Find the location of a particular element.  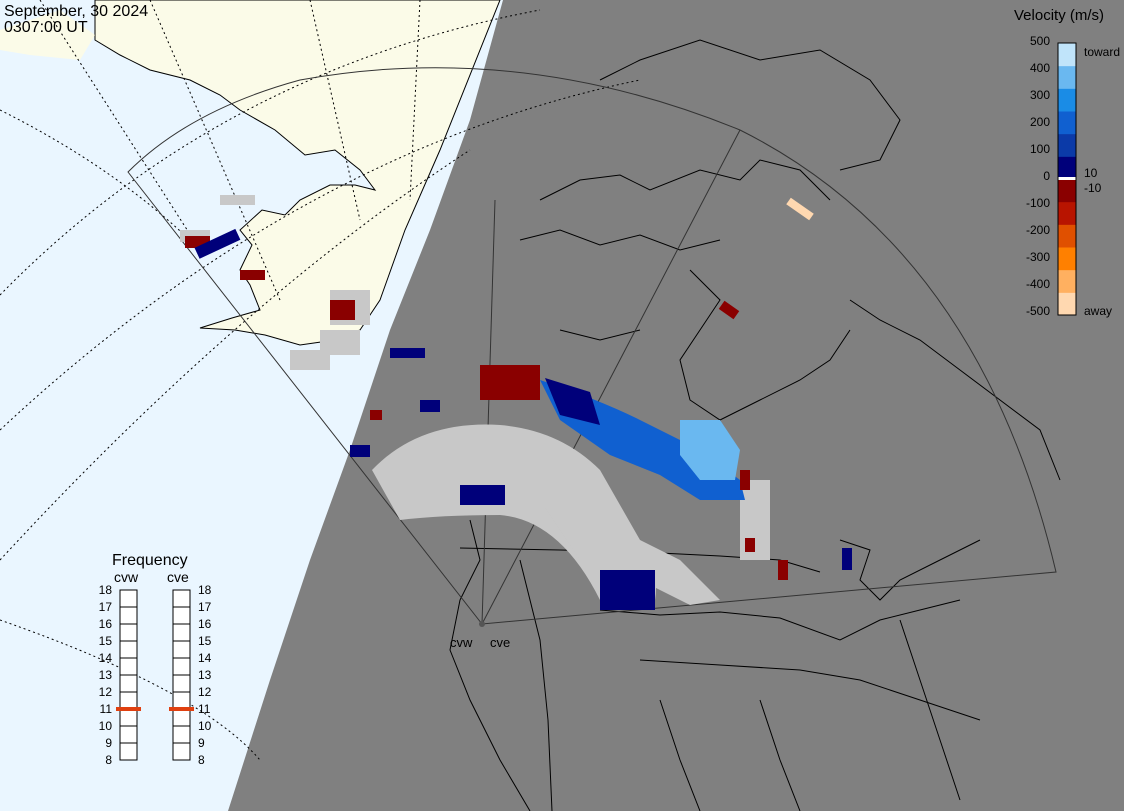

frequency-label-right: 13 is located at coordinates (205, 675).